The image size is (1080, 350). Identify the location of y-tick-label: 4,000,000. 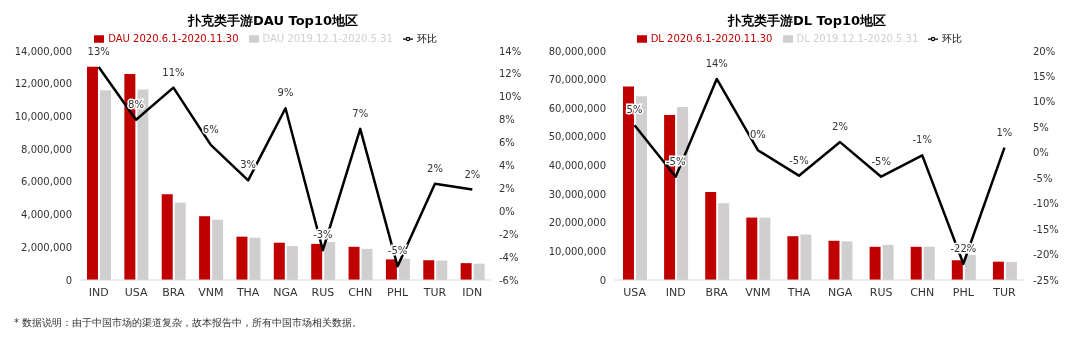
(46, 215).